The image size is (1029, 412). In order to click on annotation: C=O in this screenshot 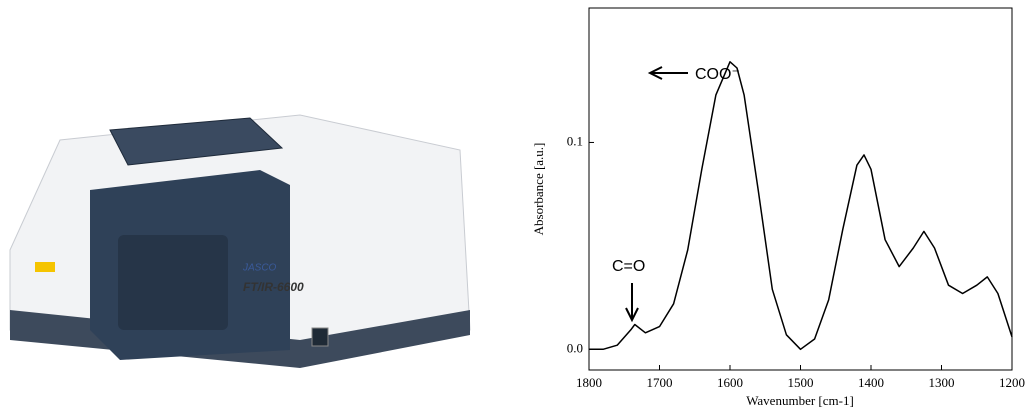, I will do `click(628, 266)`.